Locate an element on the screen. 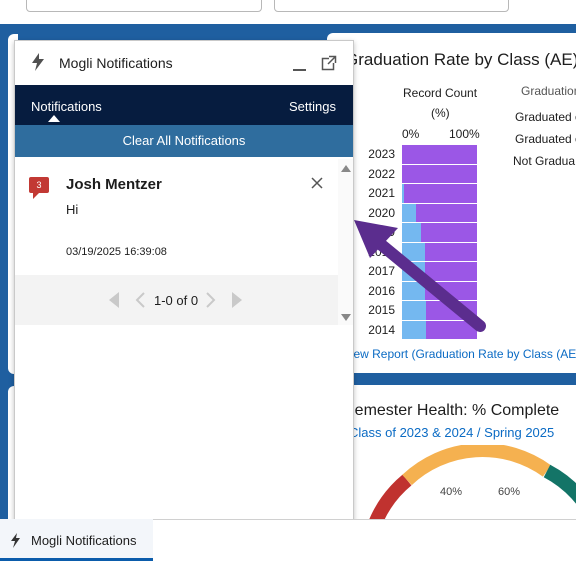 The height and width of the screenshot is (562, 576). next-page-icon is located at coordinates (211, 300).